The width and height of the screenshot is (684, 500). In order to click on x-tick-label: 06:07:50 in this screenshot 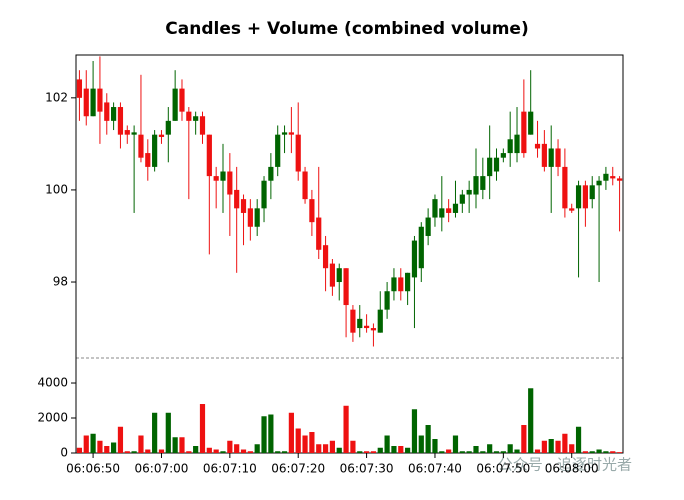, I will do `click(503, 469)`.